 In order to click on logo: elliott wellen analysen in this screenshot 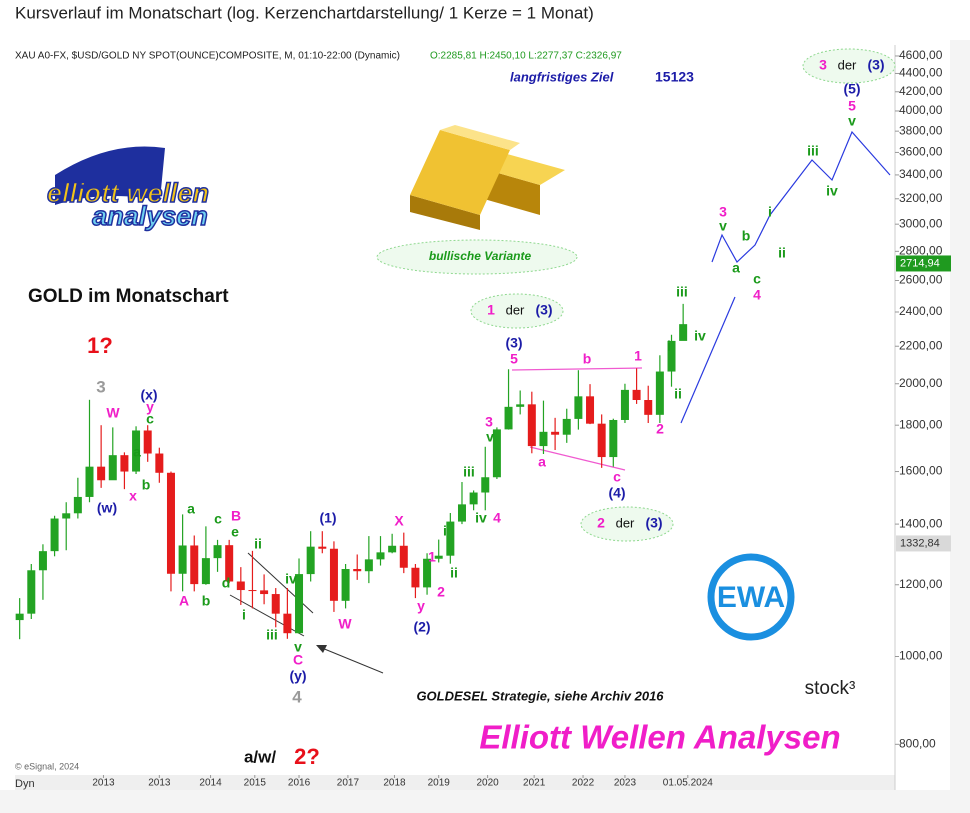, I will do `click(128, 189)`.